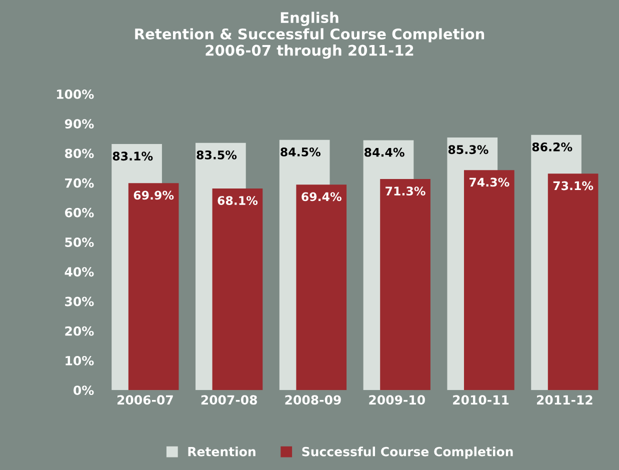 The height and width of the screenshot is (470, 619). Describe the element at coordinates (309, 35) in the screenshot. I see `chart-title: English Retention & Successful Course Completion 2006-07 through 2011-12` at that location.